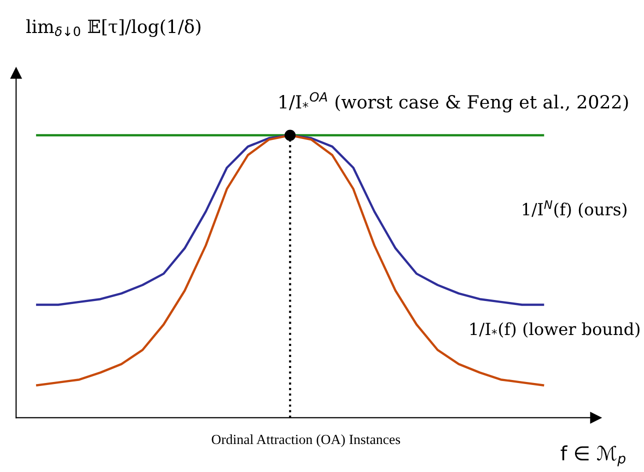 The width and height of the screenshot is (644, 472). I want to click on text: f ∈ ℳ$_{p}$, so click(593, 455).